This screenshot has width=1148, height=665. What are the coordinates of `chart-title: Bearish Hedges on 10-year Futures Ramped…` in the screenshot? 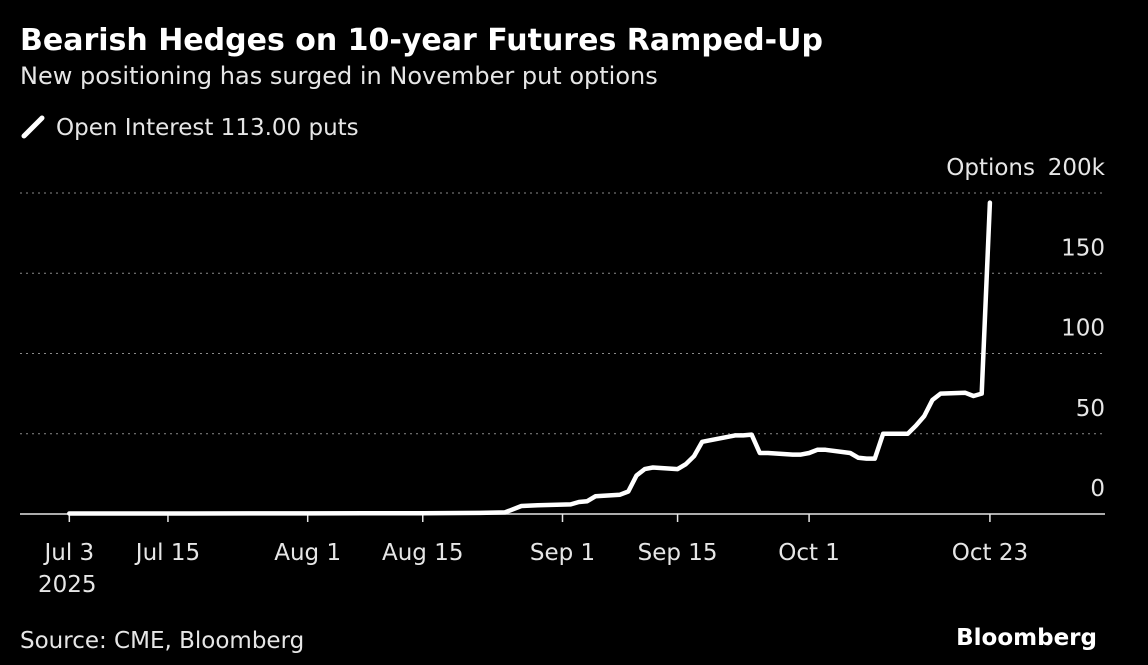 It's located at (421, 40).